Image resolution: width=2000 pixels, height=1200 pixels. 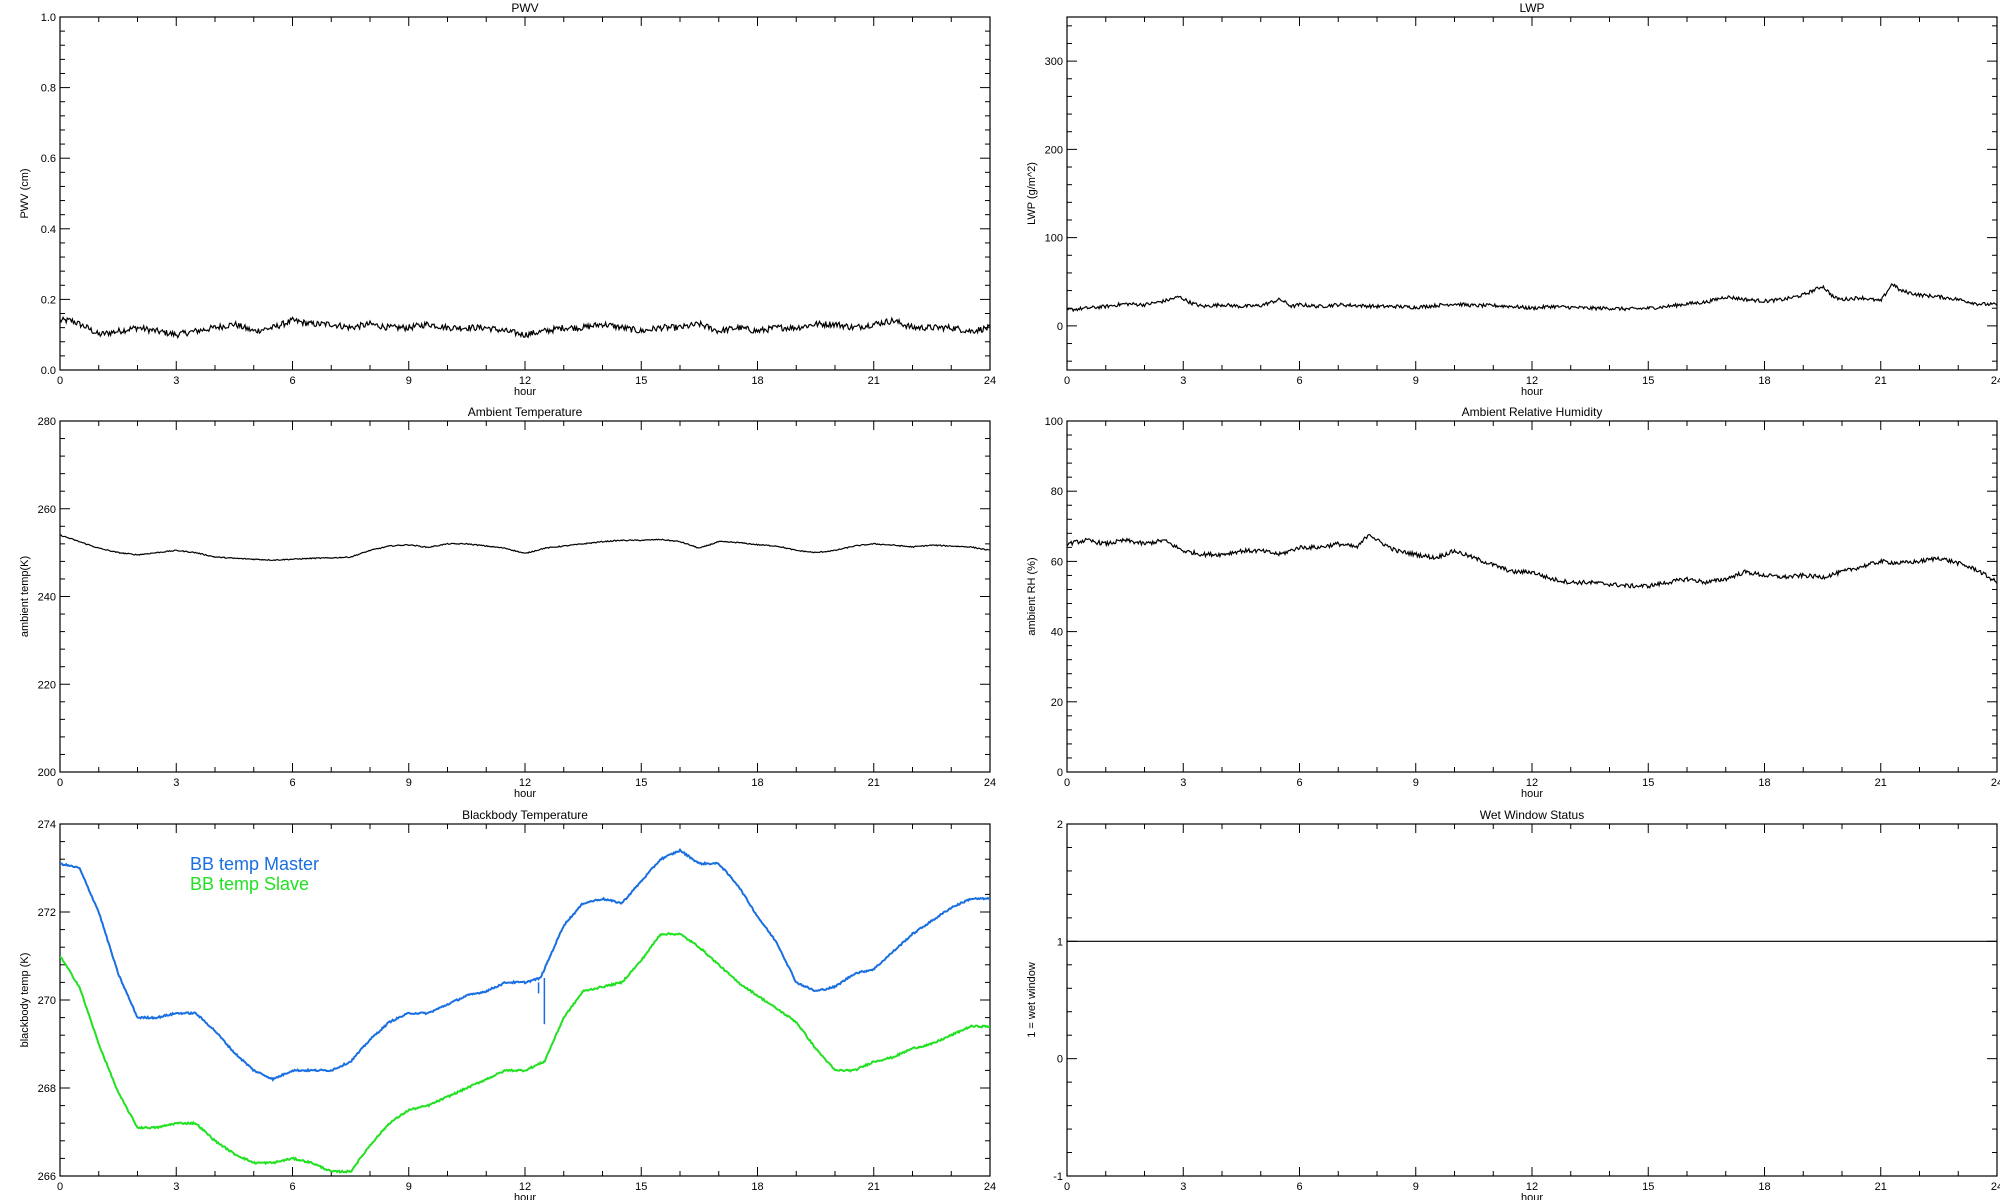 I want to click on y-tick-label: 60, so click(x=1057, y=562).